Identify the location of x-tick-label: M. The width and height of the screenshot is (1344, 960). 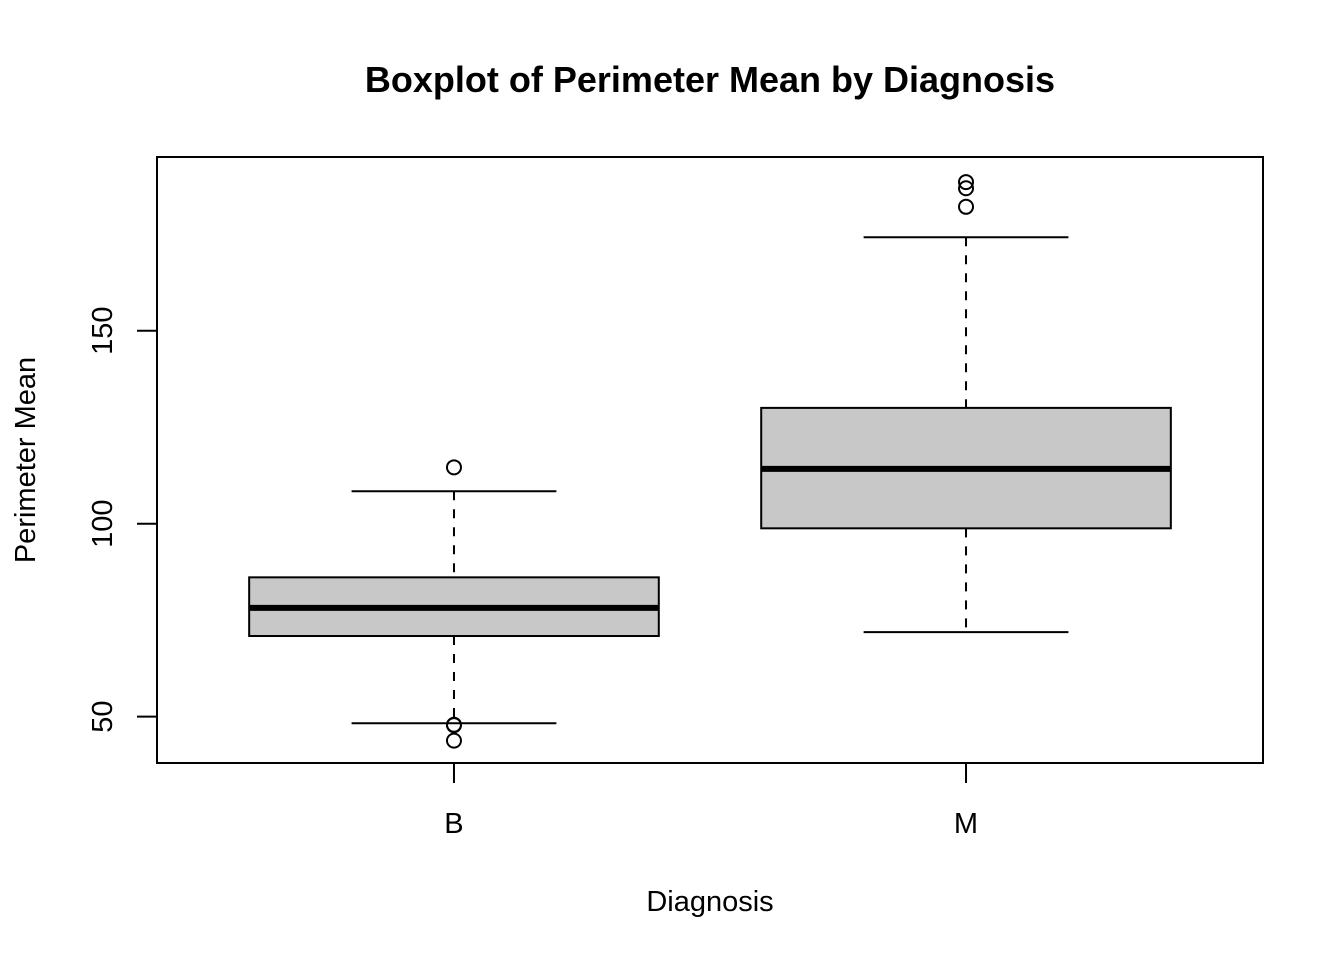
(966, 824).